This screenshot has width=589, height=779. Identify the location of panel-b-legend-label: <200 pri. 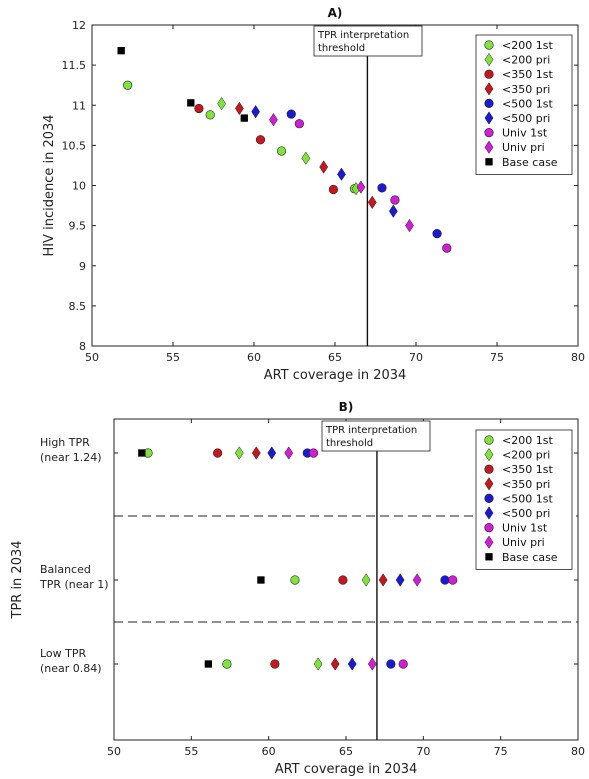
(526, 455).